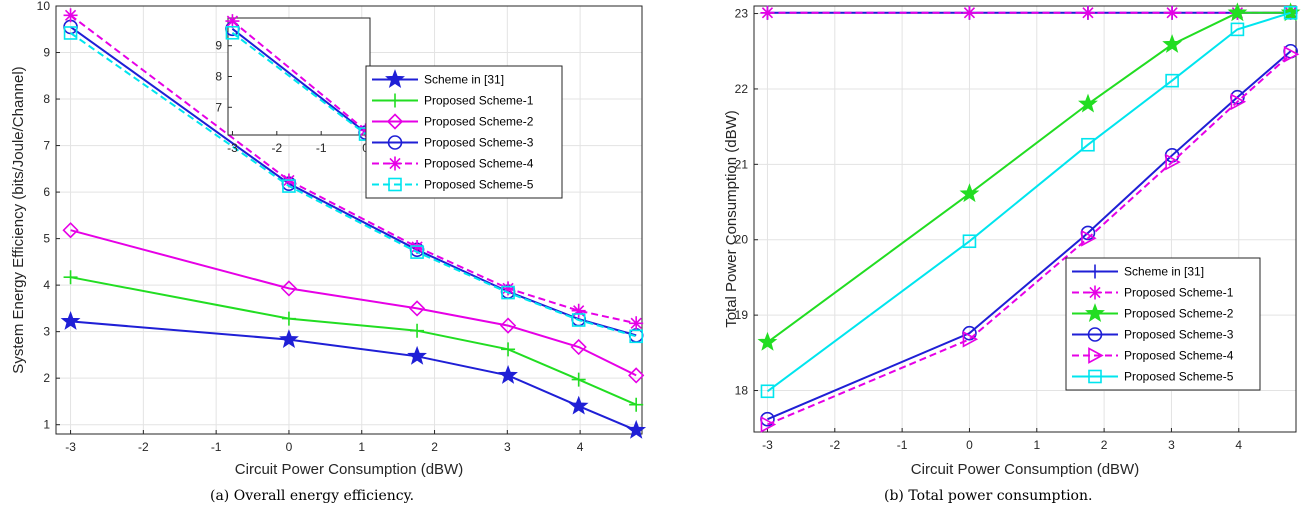 Image resolution: width=1301 pixels, height=519 pixels. Describe the element at coordinates (46, 378) in the screenshot. I see `a-ytick-label: 2` at that location.